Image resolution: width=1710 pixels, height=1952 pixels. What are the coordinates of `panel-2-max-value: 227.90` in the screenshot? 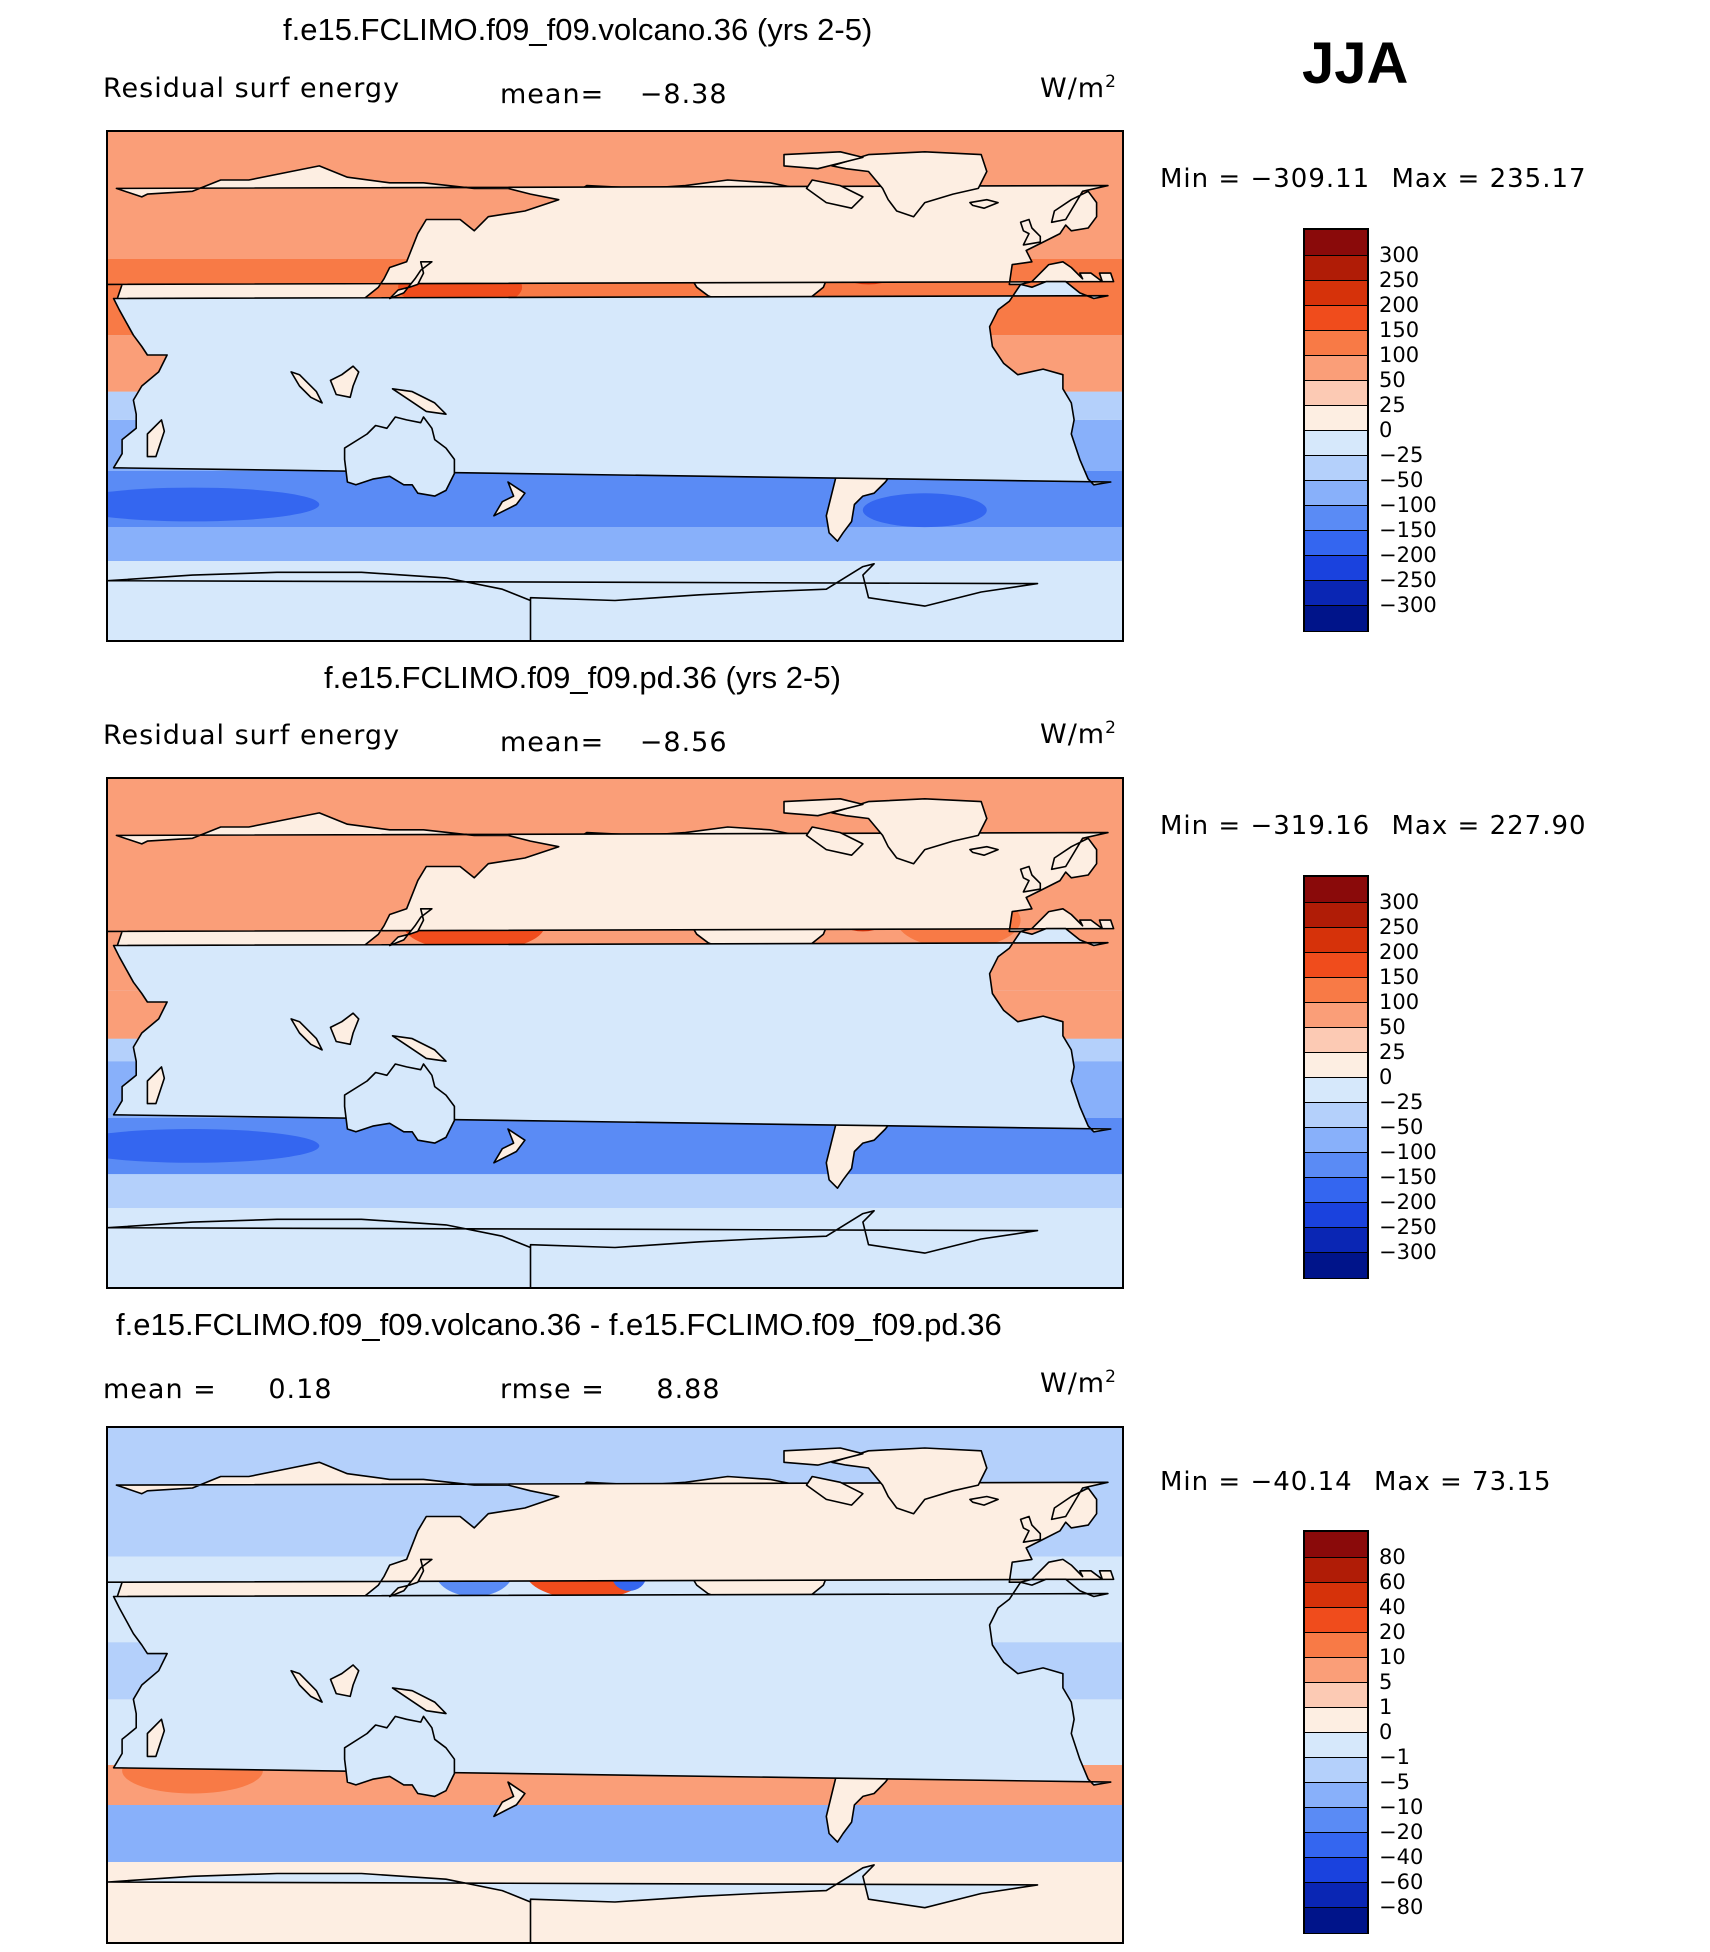 It's located at (1538, 826).